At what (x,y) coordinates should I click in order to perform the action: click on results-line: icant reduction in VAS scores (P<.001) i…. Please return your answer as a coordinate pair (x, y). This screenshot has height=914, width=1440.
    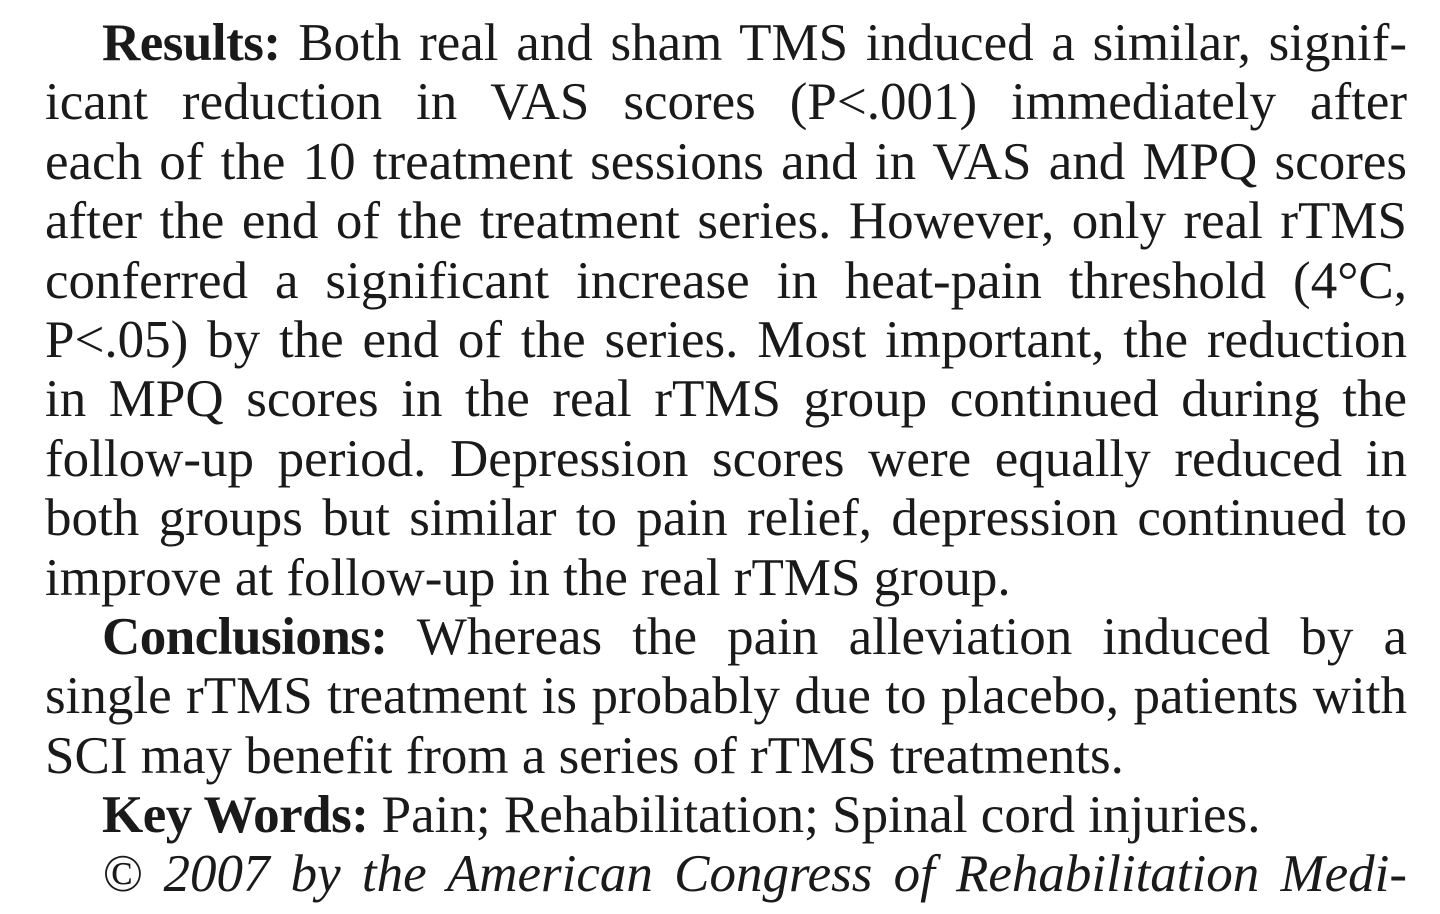
    Looking at the image, I should click on (726, 102).